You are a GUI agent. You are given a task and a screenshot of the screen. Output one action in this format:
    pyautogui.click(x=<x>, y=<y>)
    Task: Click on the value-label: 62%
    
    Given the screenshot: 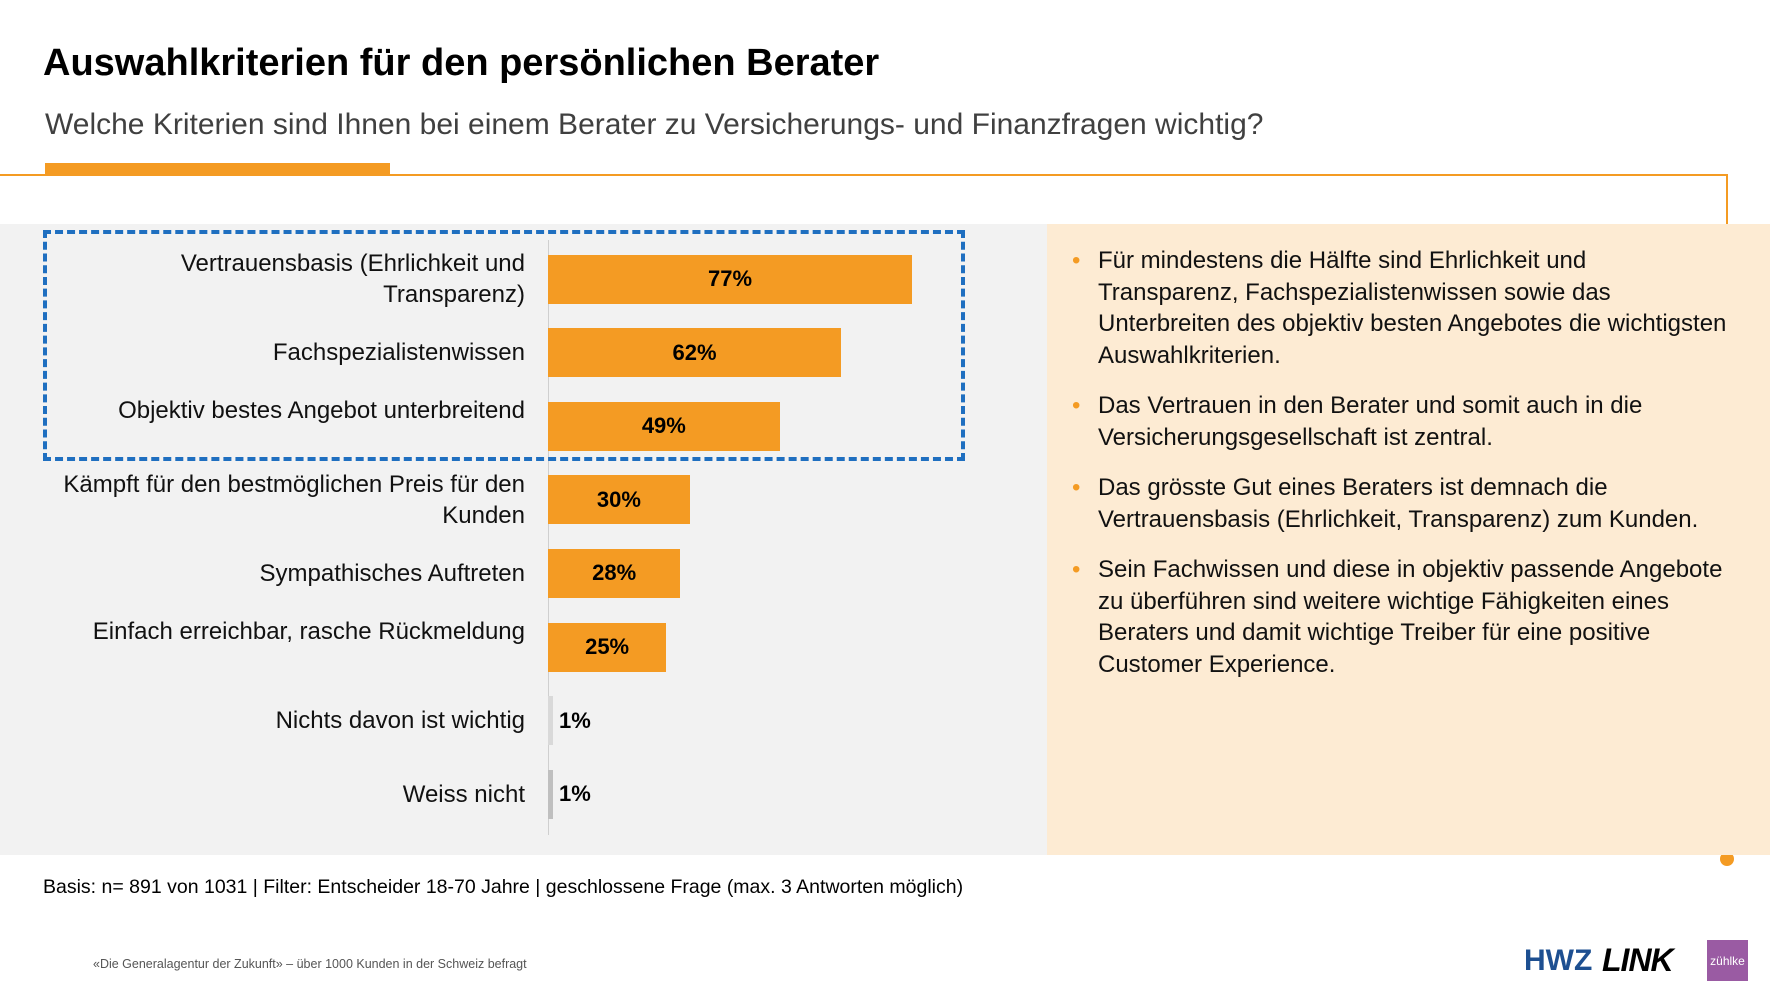 What is the action you would take?
    pyautogui.click(x=694, y=352)
    